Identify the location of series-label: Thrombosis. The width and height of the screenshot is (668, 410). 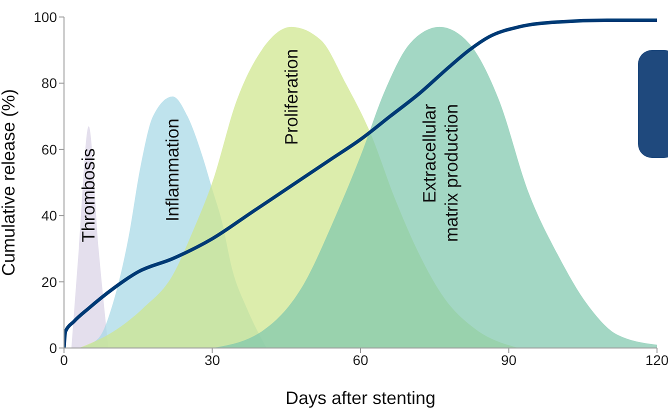
(88, 195).